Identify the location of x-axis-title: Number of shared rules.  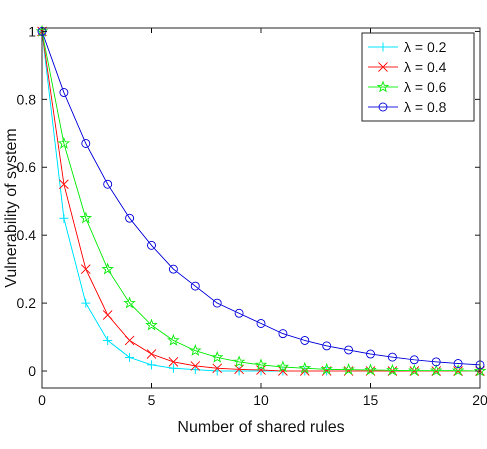
(261, 427).